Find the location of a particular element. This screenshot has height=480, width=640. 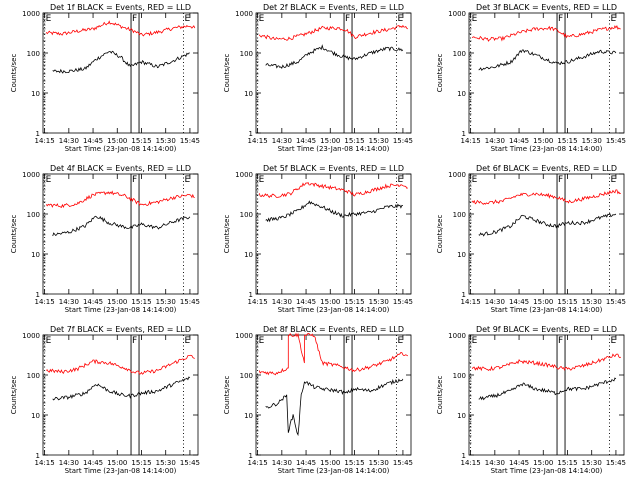

panel-title: Det 7f BLACK = Events, RED = LLD is located at coordinates (120, 329).